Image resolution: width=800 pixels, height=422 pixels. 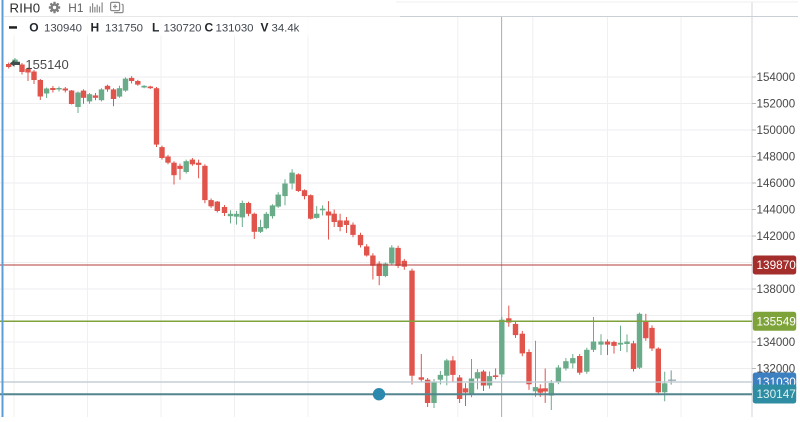 What do you see at coordinates (776, 183) in the screenshot?
I see `svg-text: 146000` at bounding box center [776, 183].